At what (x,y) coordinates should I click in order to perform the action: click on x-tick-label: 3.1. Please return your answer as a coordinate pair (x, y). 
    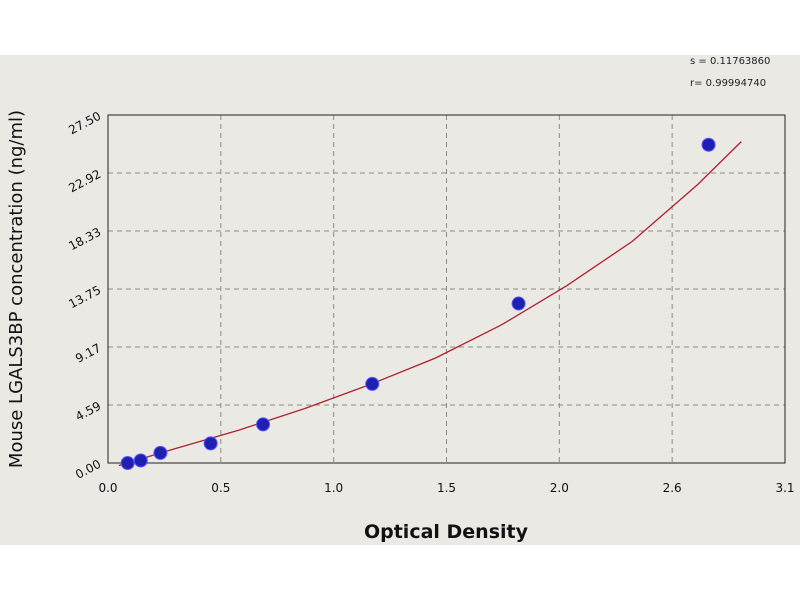
    Looking at the image, I should click on (784, 488).